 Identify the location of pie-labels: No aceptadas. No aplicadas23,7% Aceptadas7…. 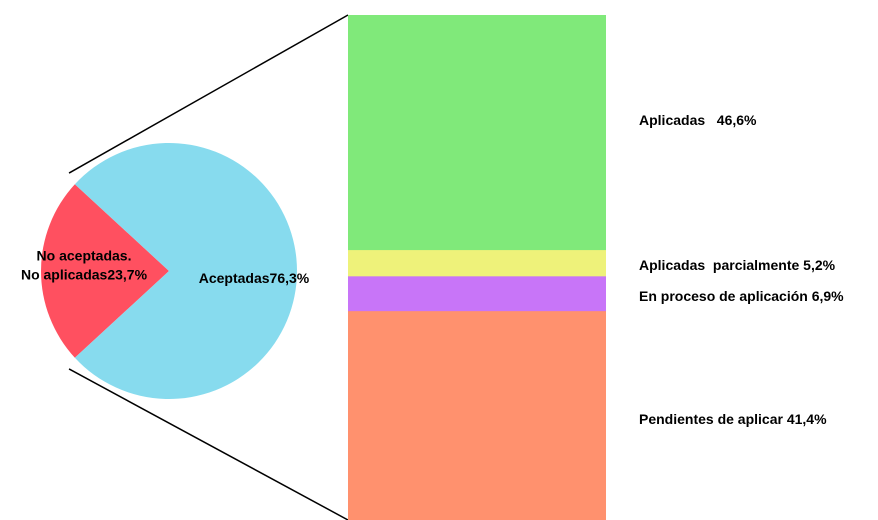
(165, 267).